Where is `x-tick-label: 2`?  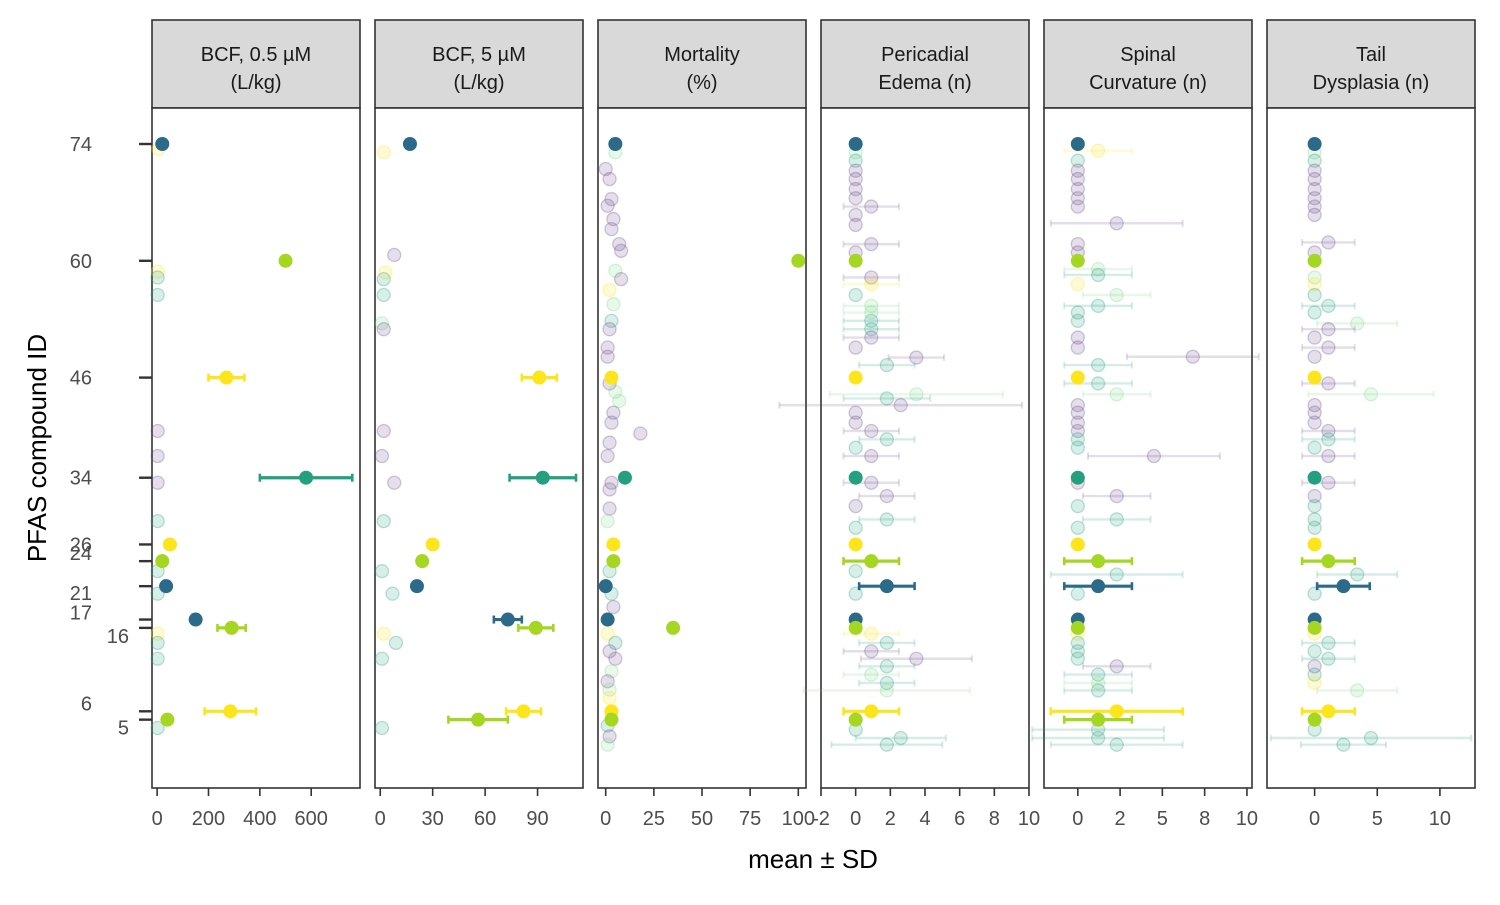
x-tick-label: 2 is located at coordinates (1120, 819).